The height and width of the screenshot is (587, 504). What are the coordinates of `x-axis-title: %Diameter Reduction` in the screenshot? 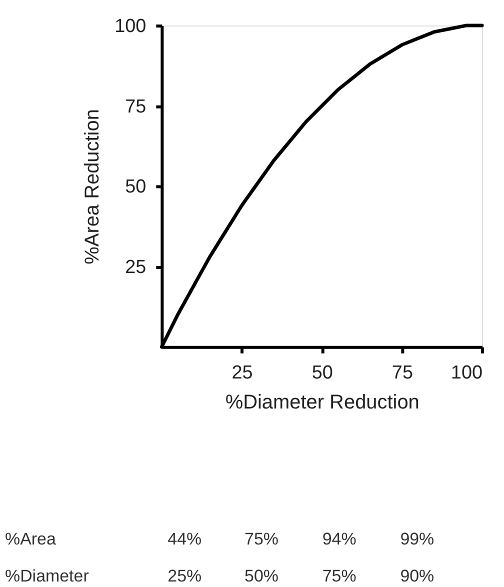 It's located at (322, 402).